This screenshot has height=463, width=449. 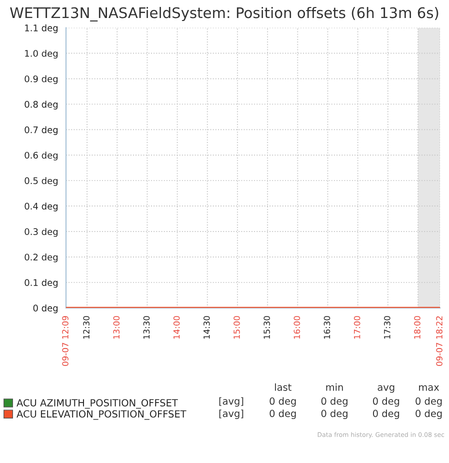 I want to click on text: last, so click(x=283, y=387).